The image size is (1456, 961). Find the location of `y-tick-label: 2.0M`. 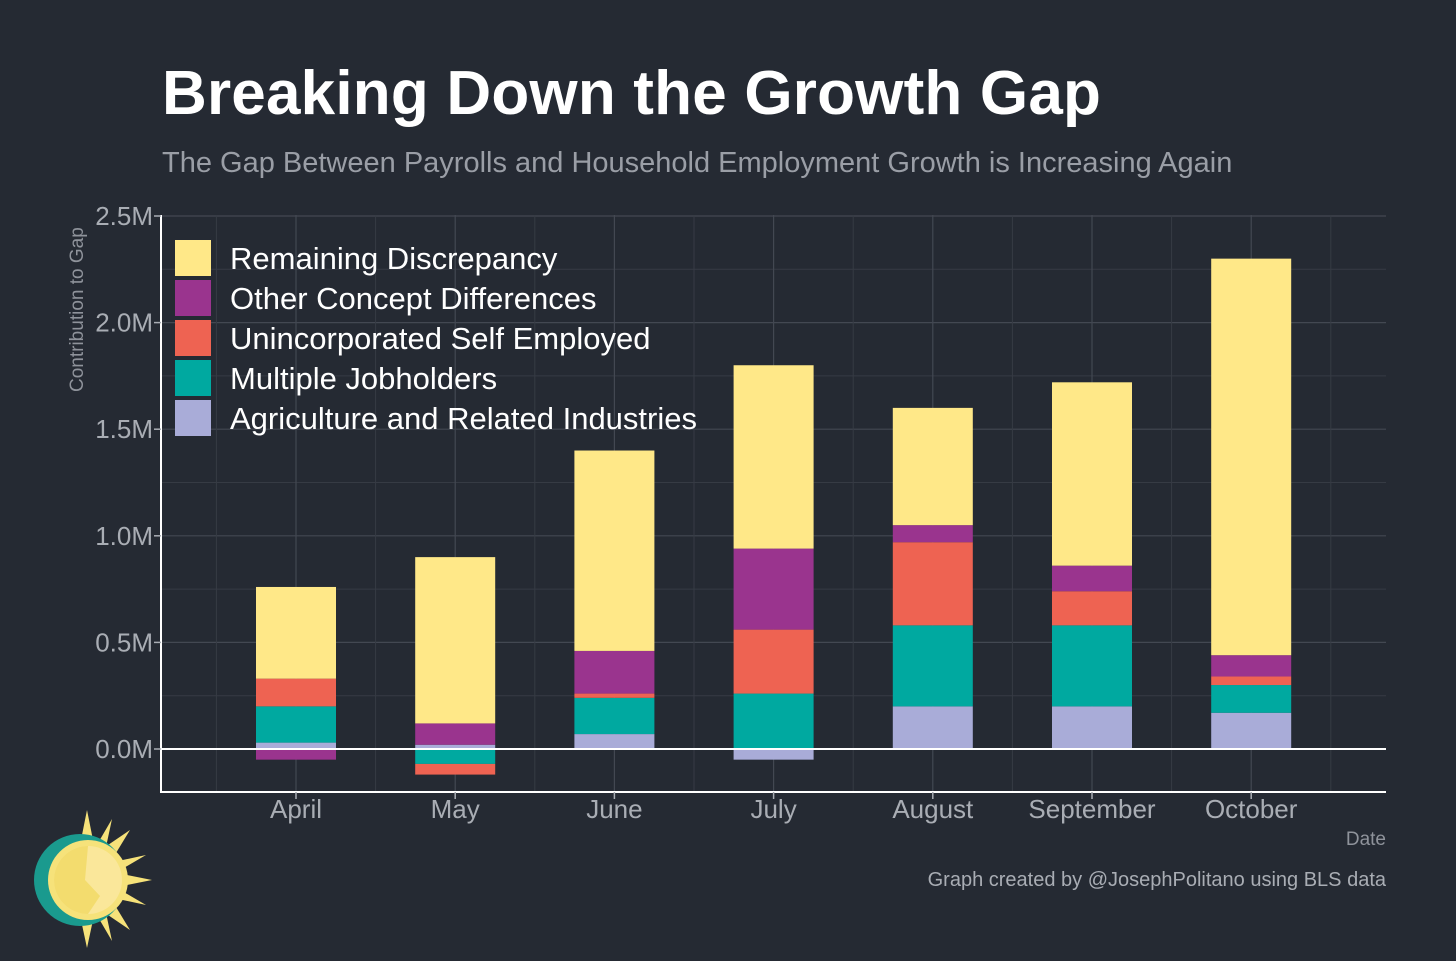

y-tick-label: 2.0M is located at coordinates (124, 323).